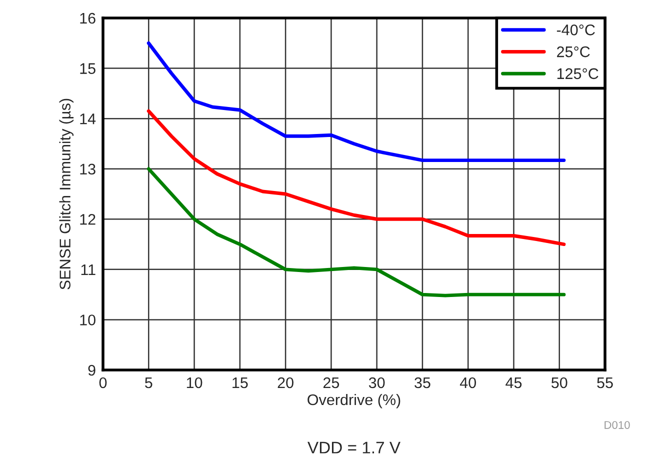 This screenshot has width=658, height=462. What do you see at coordinates (573, 52) in the screenshot?
I see `legend-label: 25°C` at bounding box center [573, 52].